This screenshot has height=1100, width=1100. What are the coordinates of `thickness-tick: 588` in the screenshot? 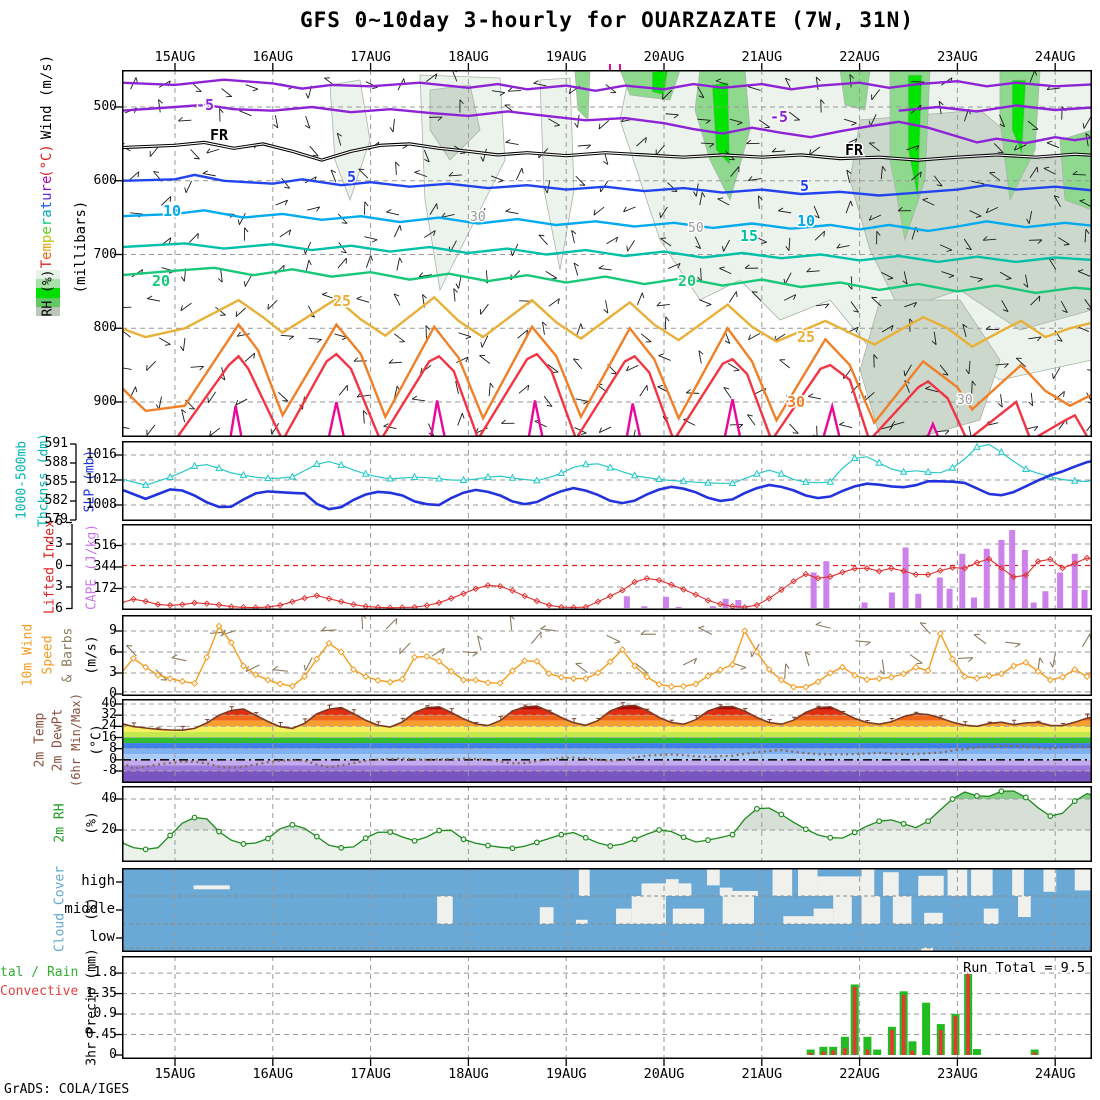 It's located at (56, 462).